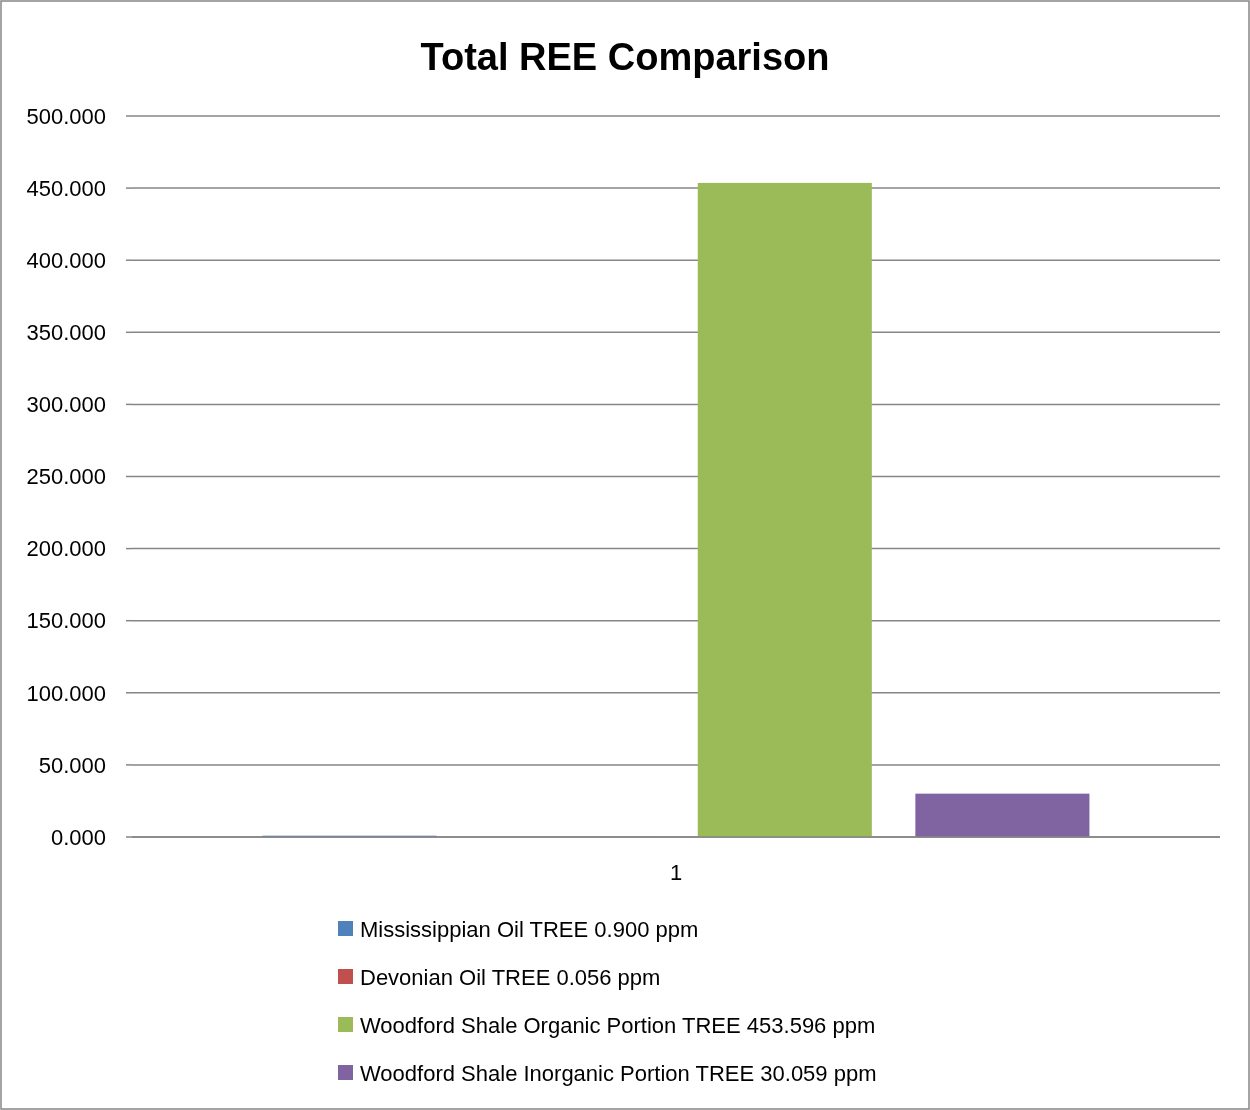  I want to click on y-tick-label: 350.000, so click(66, 332).